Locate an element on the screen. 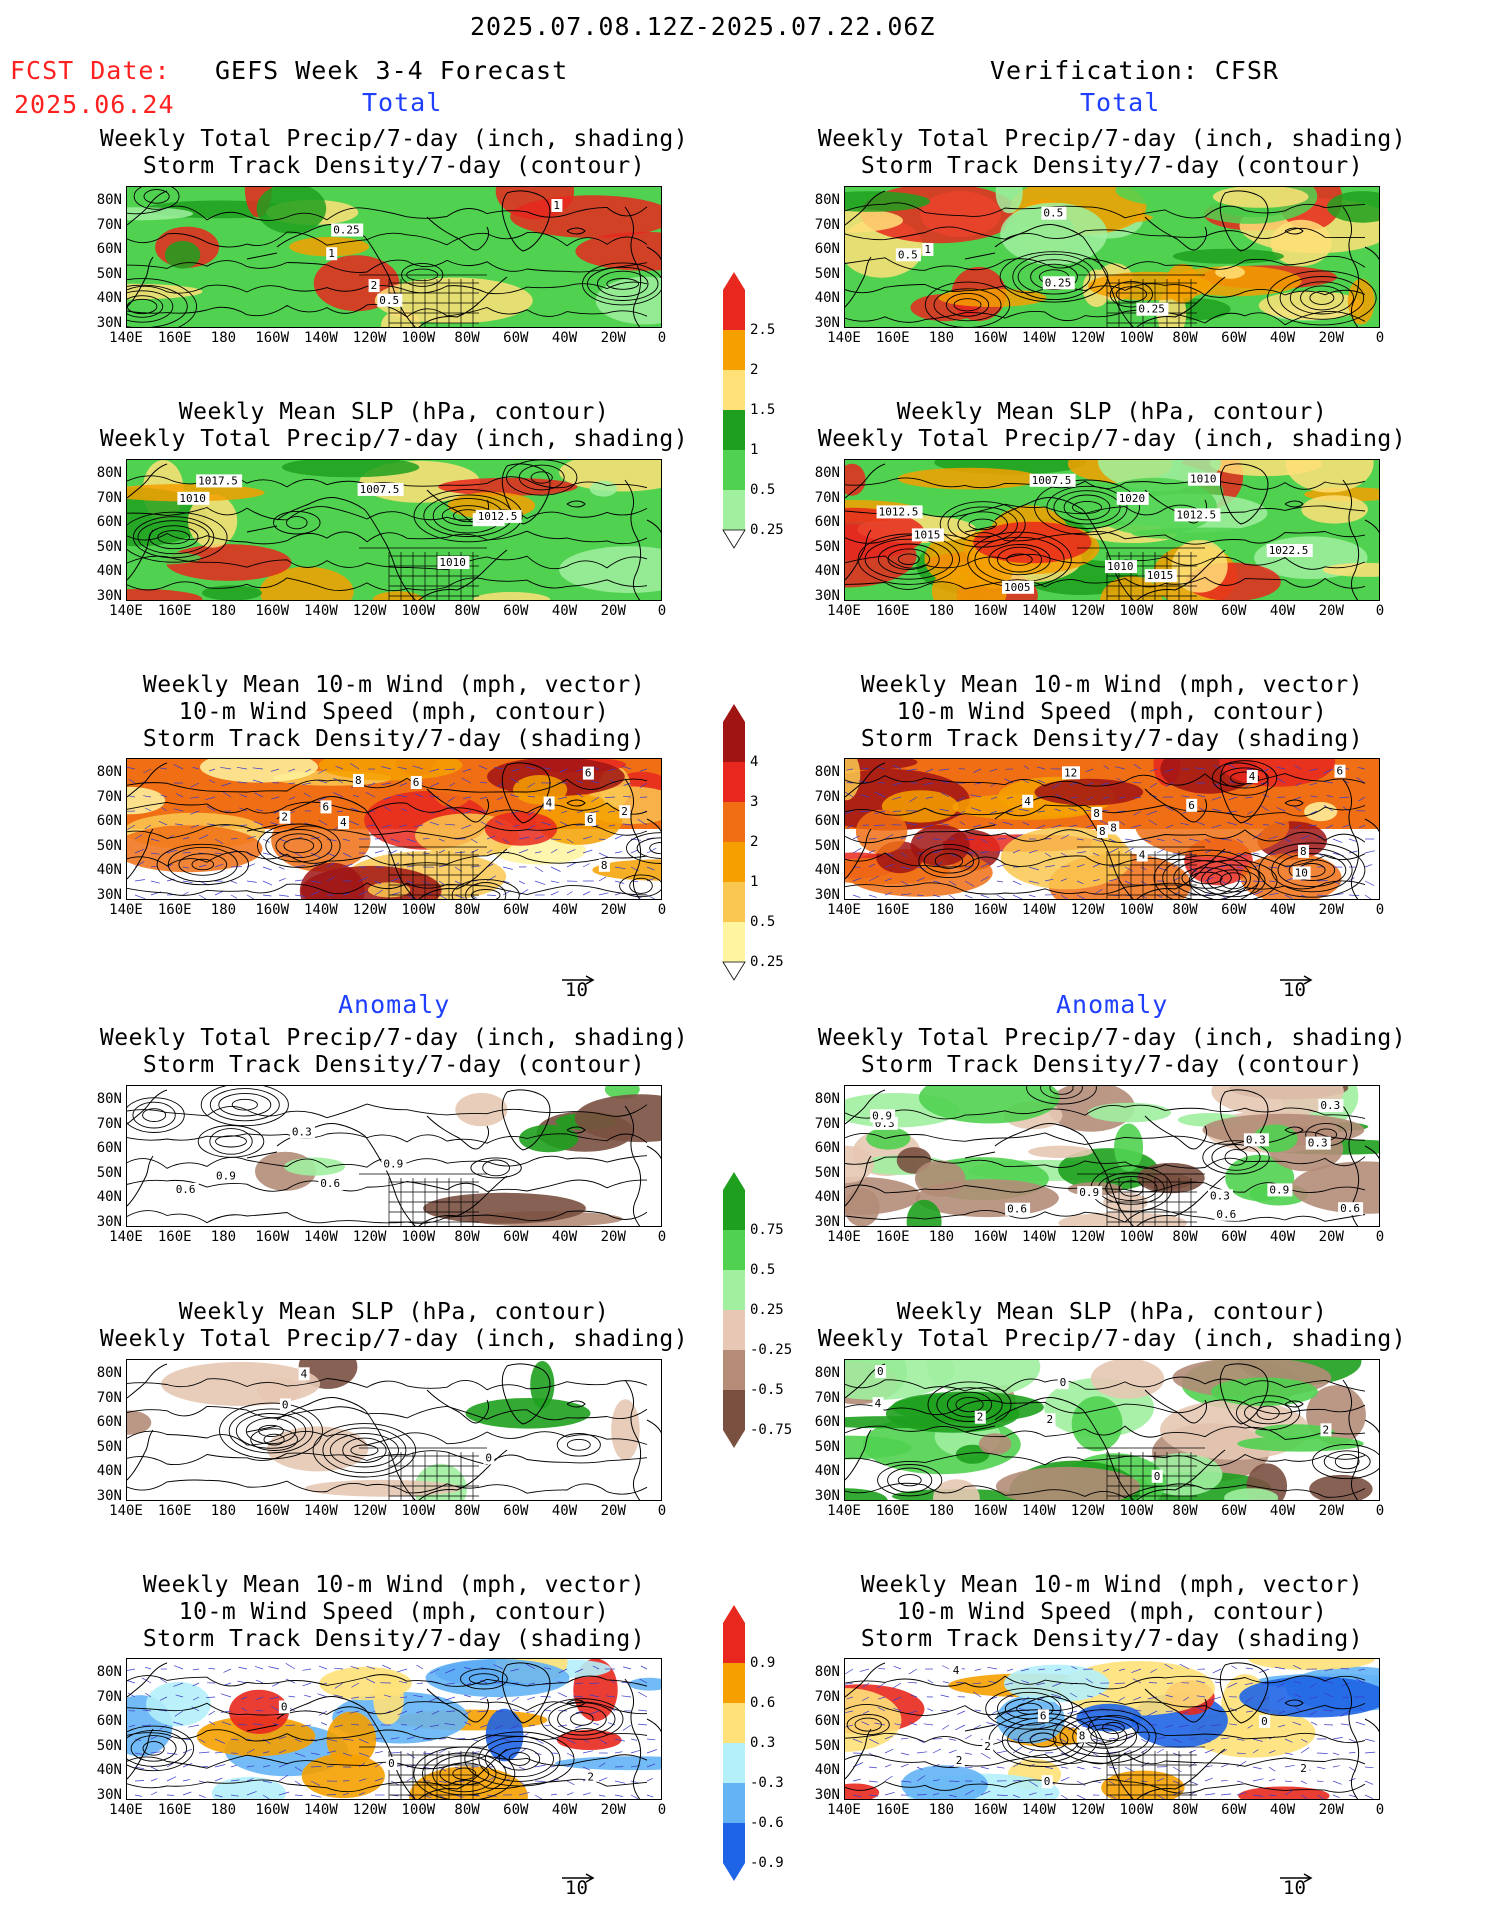  colorbar-cap is located at coordinates (734, 1181).